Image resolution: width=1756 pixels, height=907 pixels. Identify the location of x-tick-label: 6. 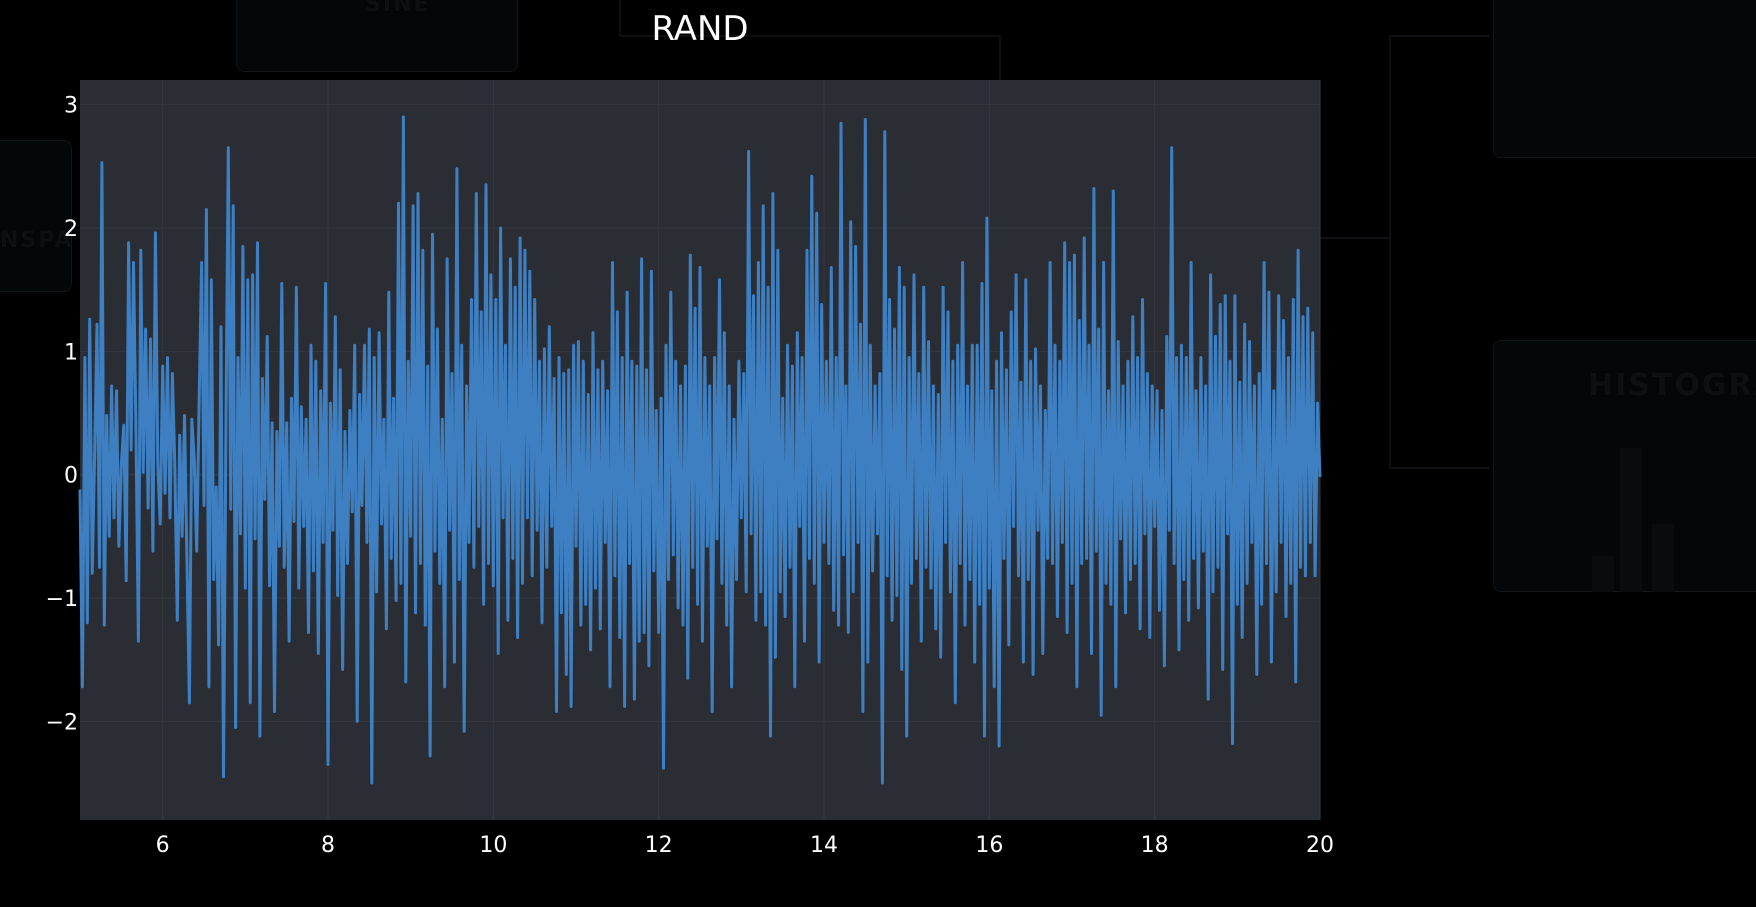
(163, 845).